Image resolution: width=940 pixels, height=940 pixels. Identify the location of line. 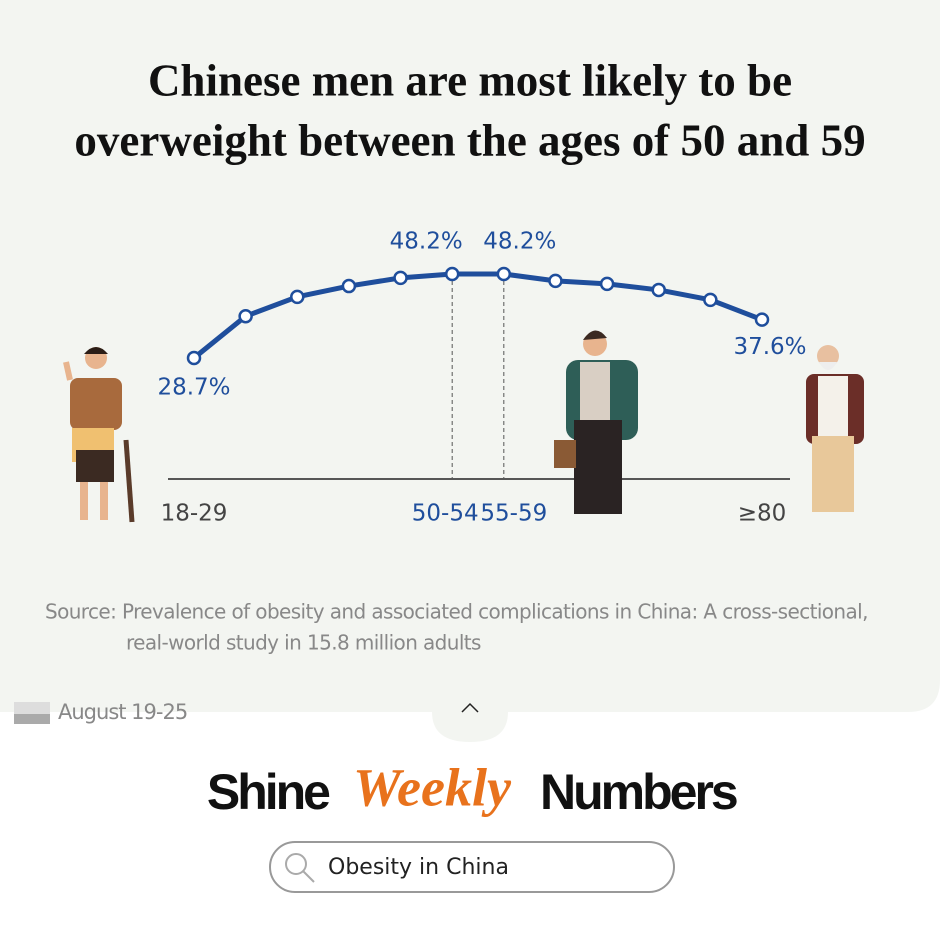
(477, 315).